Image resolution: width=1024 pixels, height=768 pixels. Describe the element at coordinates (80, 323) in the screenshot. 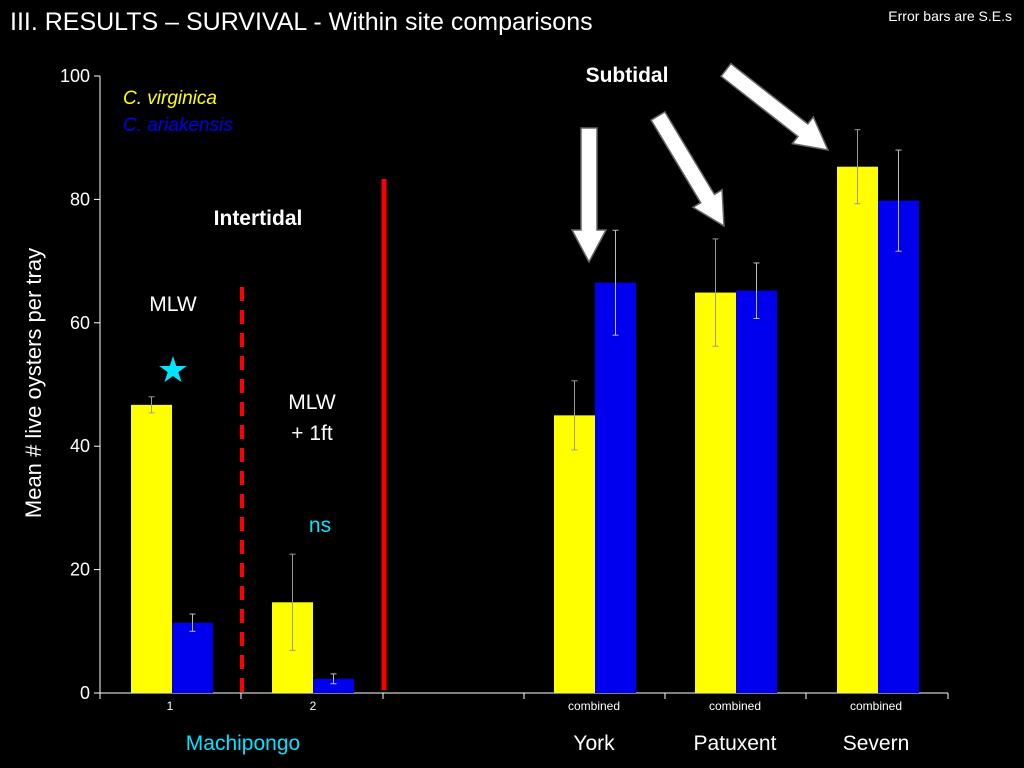

I see `y-tick-label: 60` at that location.